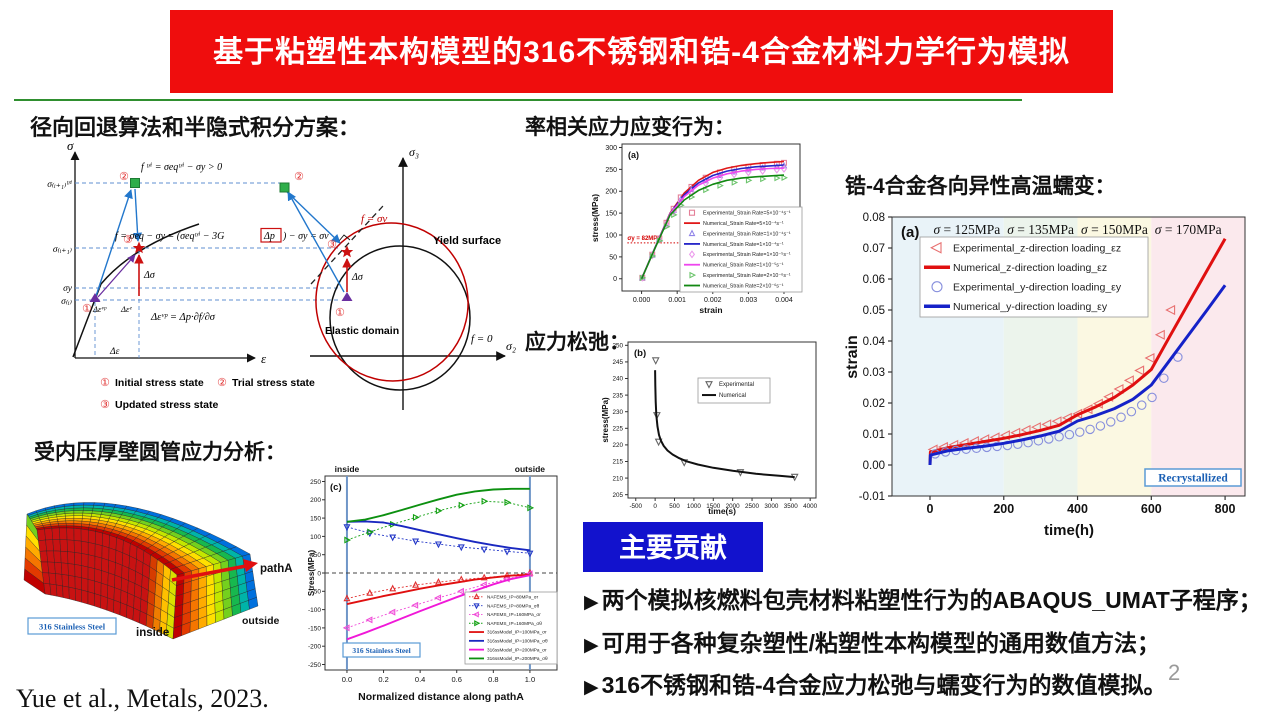 The width and height of the screenshot is (1280, 720). Describe the element at coordinates (1037, 287) in the screenshot. I see `svg-text:Experimental_y-direction loadi: Experimental_y-direction loading_εy` at that location.